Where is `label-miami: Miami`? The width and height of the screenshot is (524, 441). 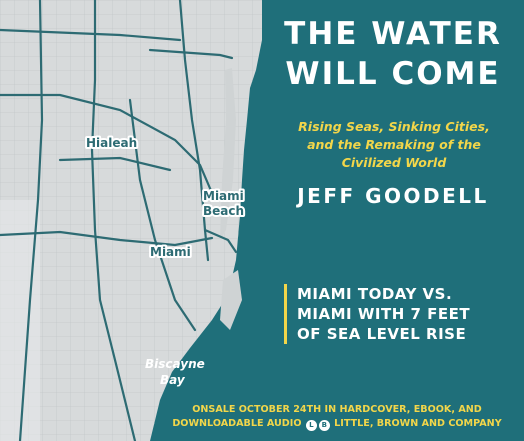 label-miami: Miami is located at coordinates (170, 252).